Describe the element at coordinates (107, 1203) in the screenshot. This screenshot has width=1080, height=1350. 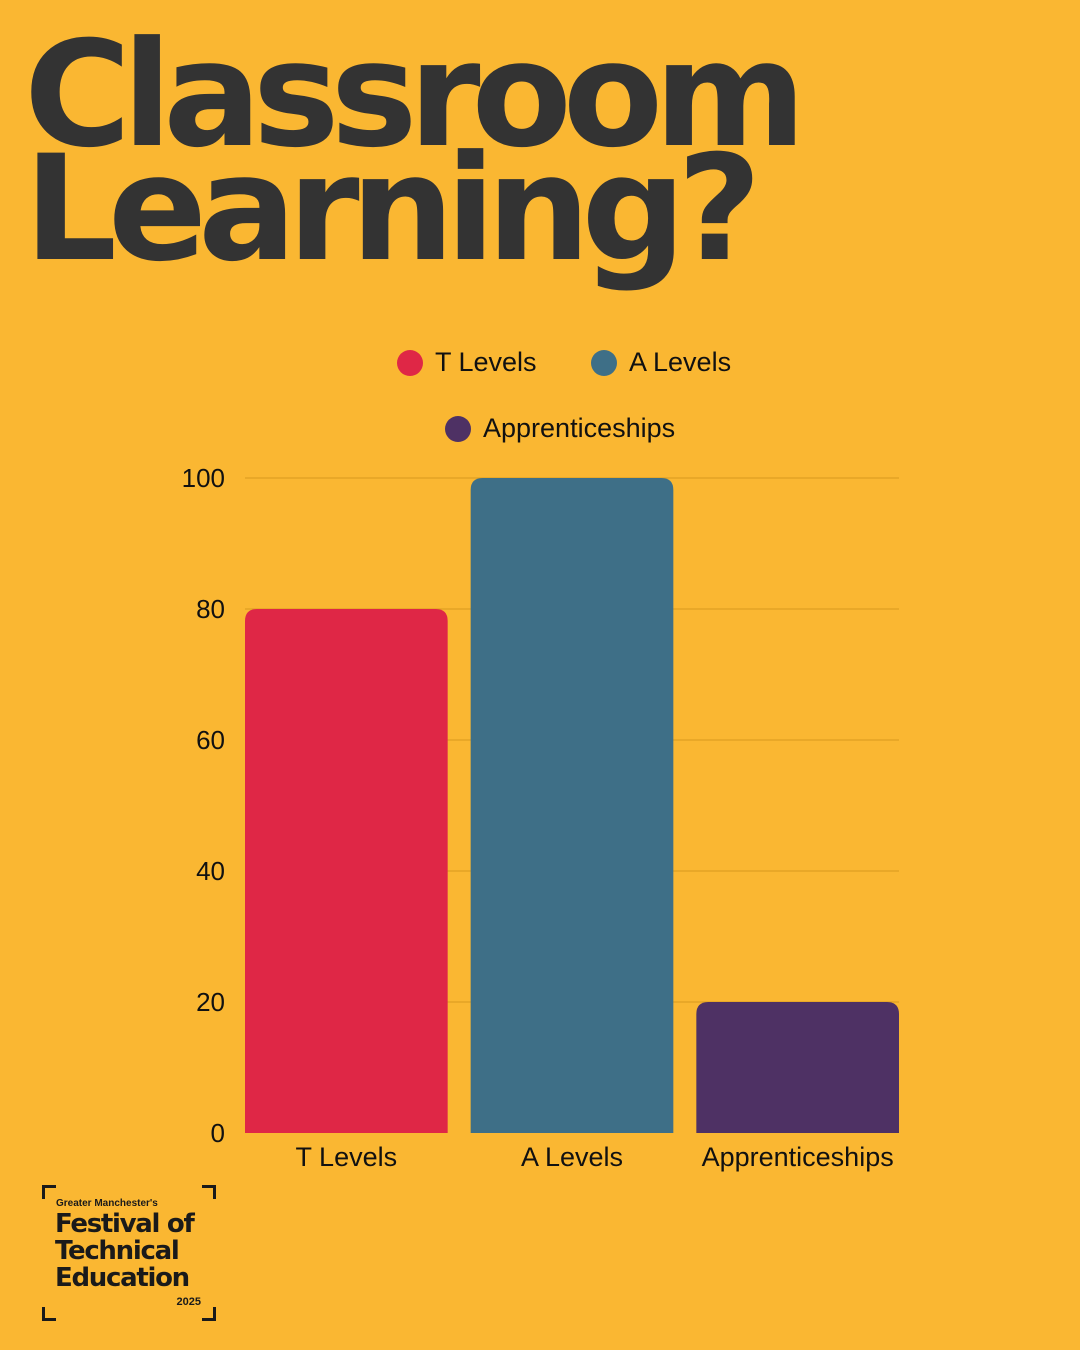
I see `logo-subtitle: Greater Manchester's` at that location.